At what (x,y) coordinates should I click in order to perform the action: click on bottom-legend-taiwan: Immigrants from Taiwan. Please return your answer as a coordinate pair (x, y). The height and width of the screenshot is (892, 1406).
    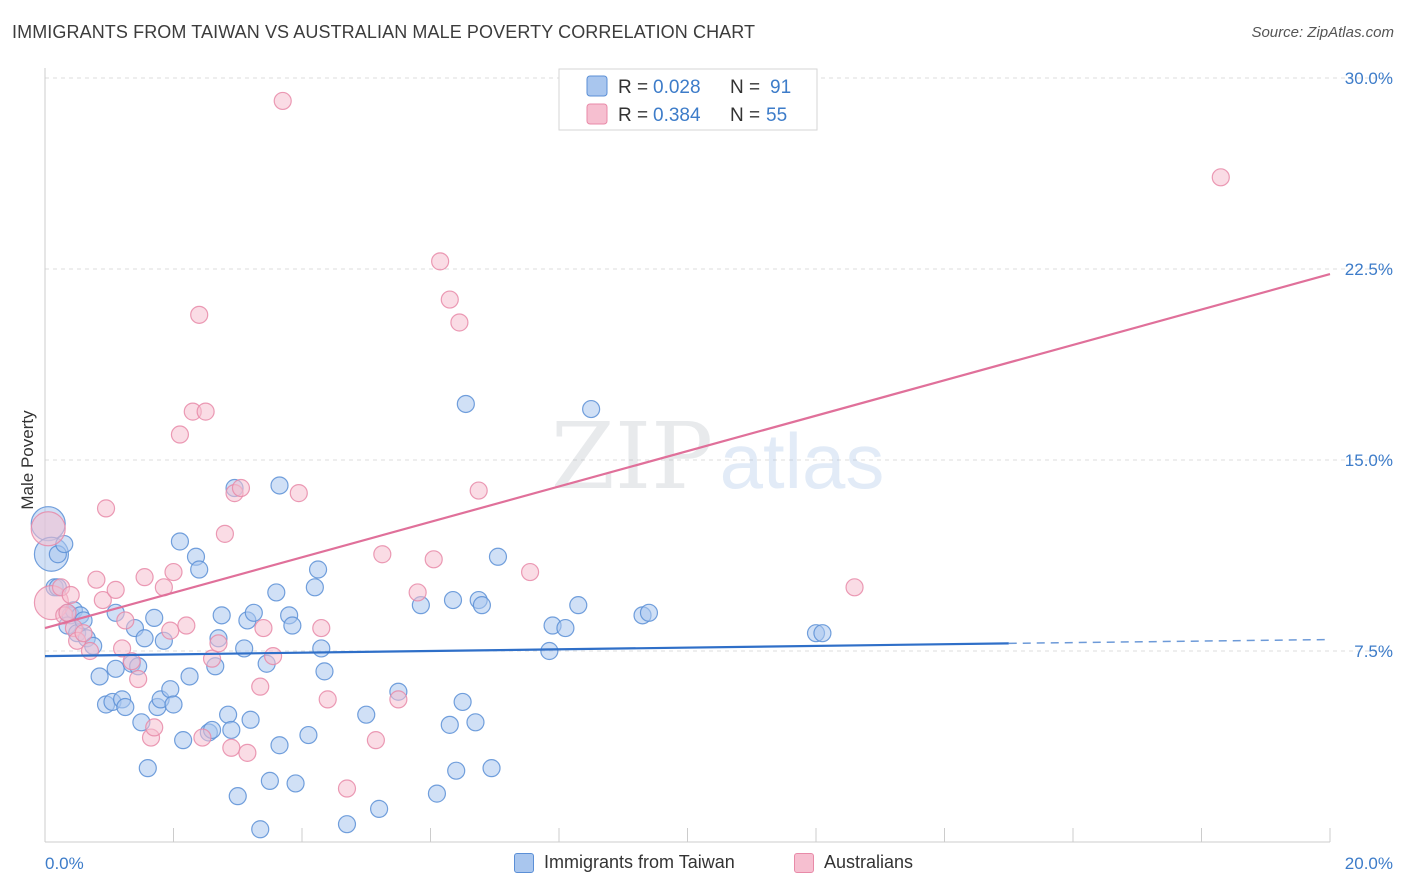
    Looking at the image, I should click on (624, 862).